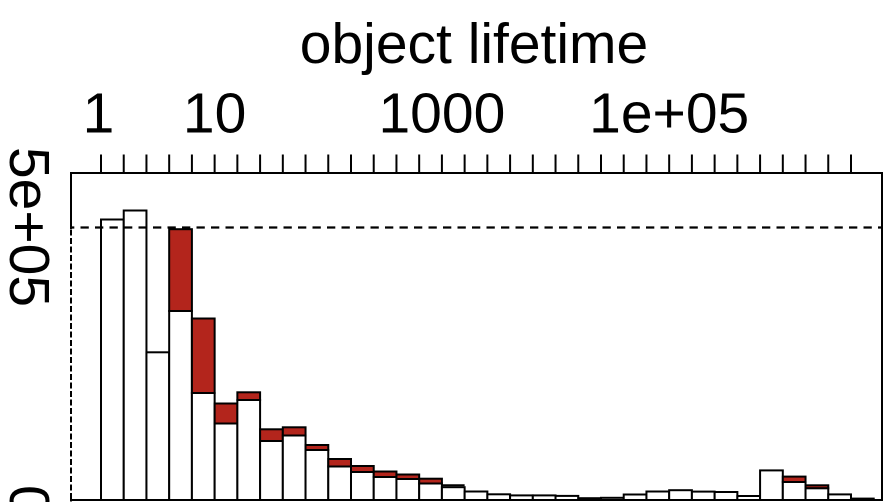  I want to click on svg-text: 1e+05, so click(669, 114).